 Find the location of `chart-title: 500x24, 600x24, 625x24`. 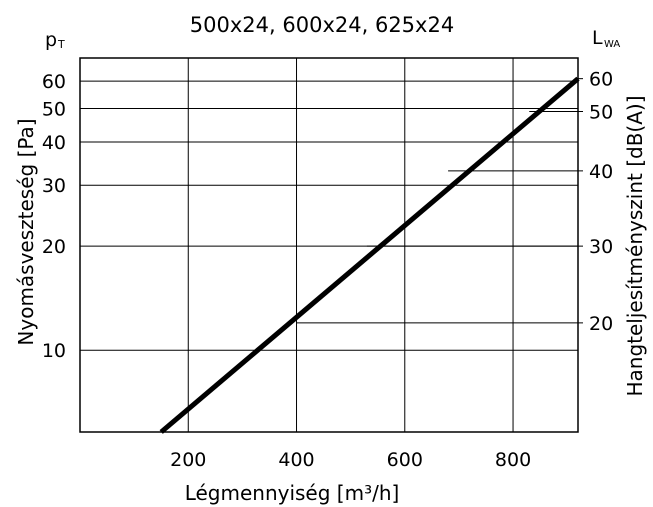

chart-title: 500x24, 600x24, 625x24 is located at coordinates (322, 25).